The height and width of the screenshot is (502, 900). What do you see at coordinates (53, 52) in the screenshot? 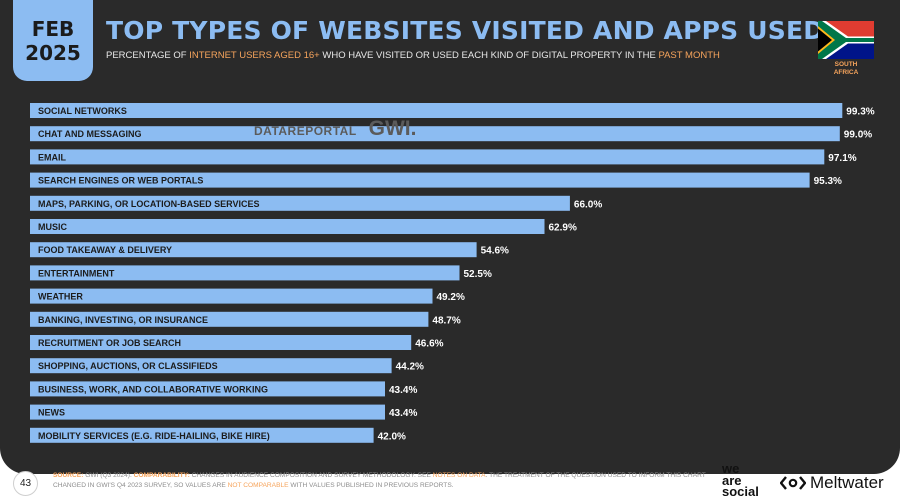
I see `date-year: 2025` at bounding box center [53, 52].